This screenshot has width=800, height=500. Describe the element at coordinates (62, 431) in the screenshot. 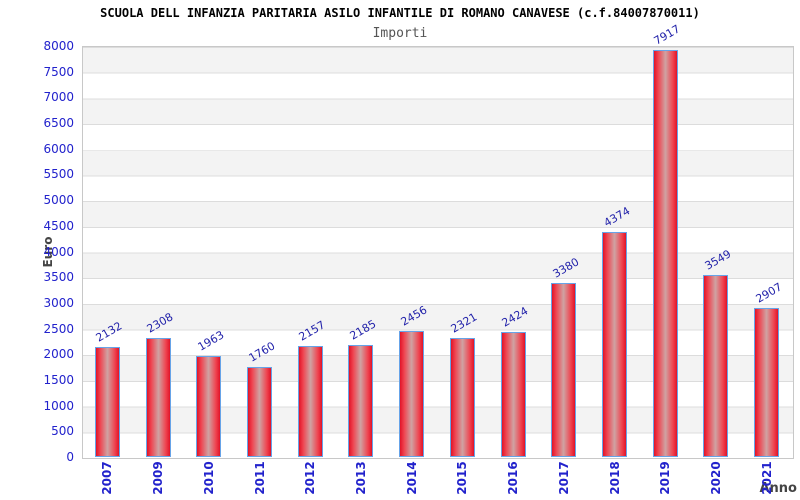

I see `y-tick-label: 500` at that location.